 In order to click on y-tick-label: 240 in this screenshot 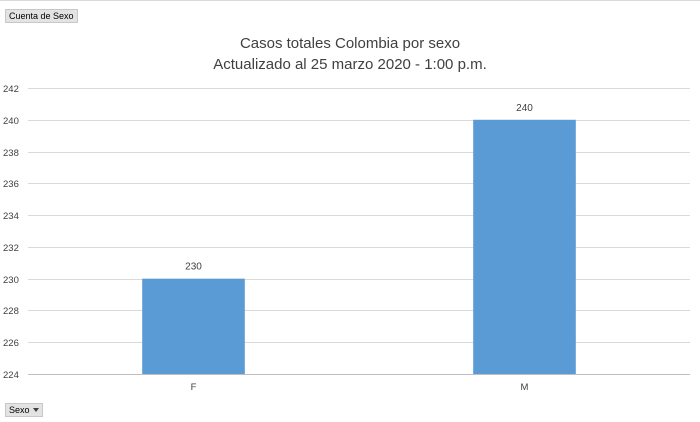, I will do `click(11, 121)`.